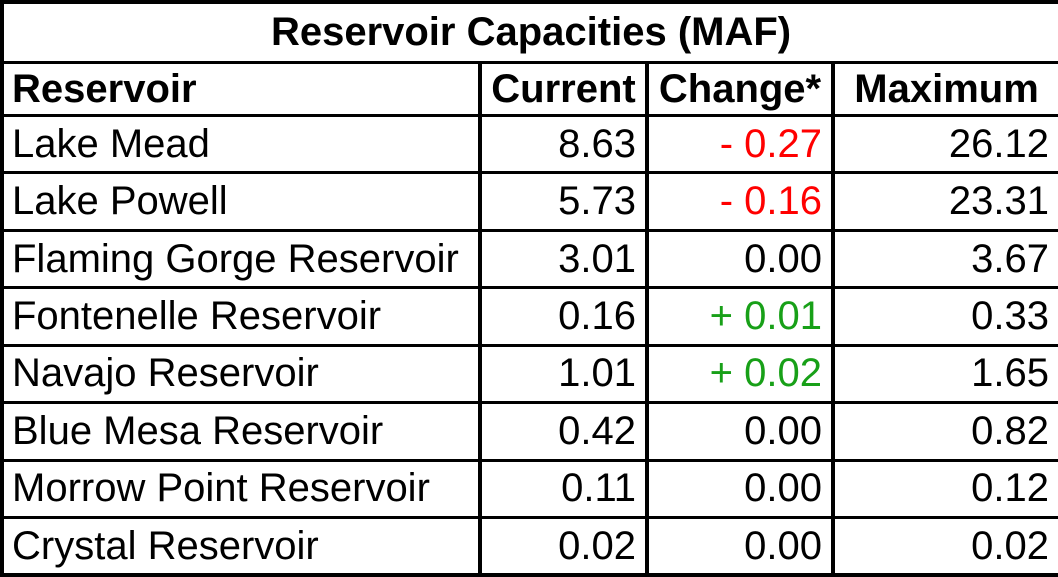  What do you see at coordinates (944, 431) in the screenshot?
I see `maximum-value-cell: 0.82` at bounding box center [944, 431].